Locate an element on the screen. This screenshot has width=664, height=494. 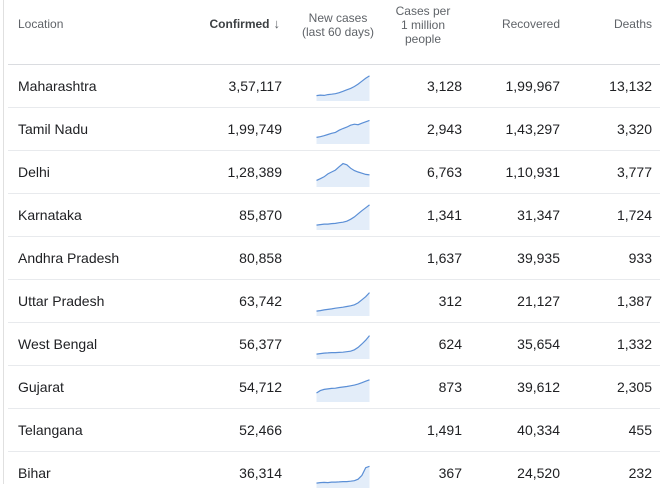
column-header-new-cases: New cases (last 60 days) is located at coordinates (338, 25).